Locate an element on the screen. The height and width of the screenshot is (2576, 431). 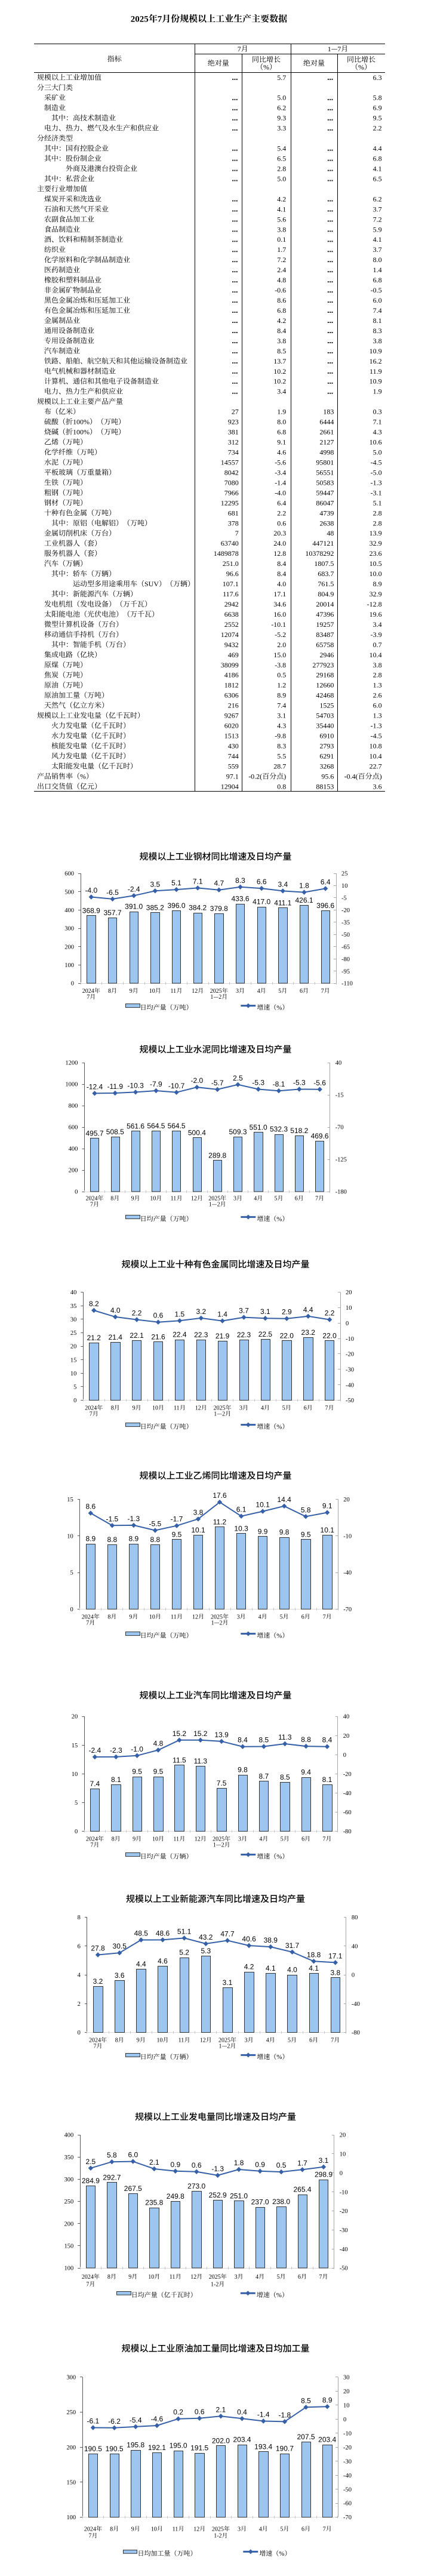
svg-text: 4.8 is located at coordinates (158, 1744).